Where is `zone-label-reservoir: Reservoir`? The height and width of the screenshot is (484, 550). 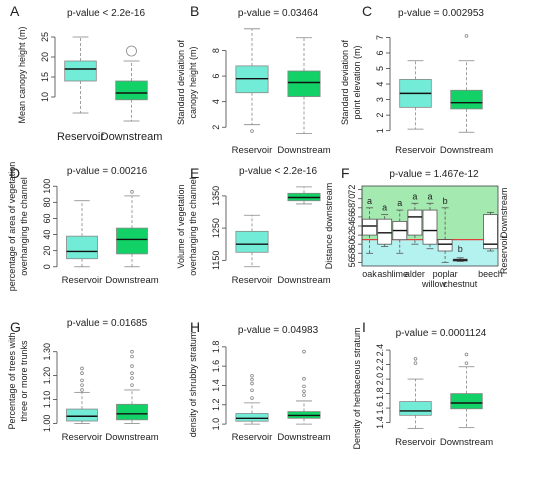
zone-label-reservoir: Reservoir is located at coordinates (504, 255).